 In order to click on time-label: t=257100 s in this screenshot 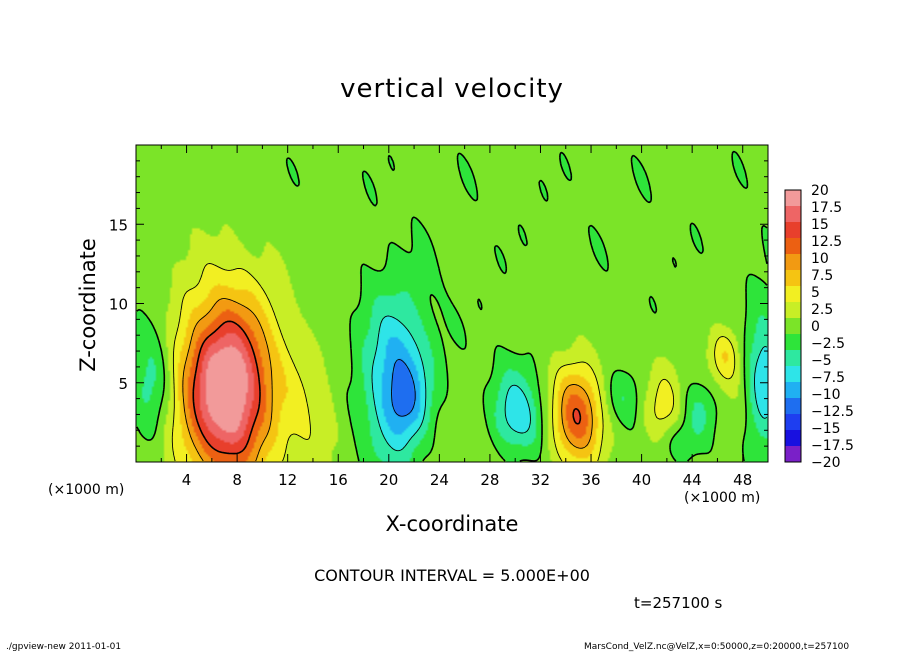, I will do `click(678, 603)`.